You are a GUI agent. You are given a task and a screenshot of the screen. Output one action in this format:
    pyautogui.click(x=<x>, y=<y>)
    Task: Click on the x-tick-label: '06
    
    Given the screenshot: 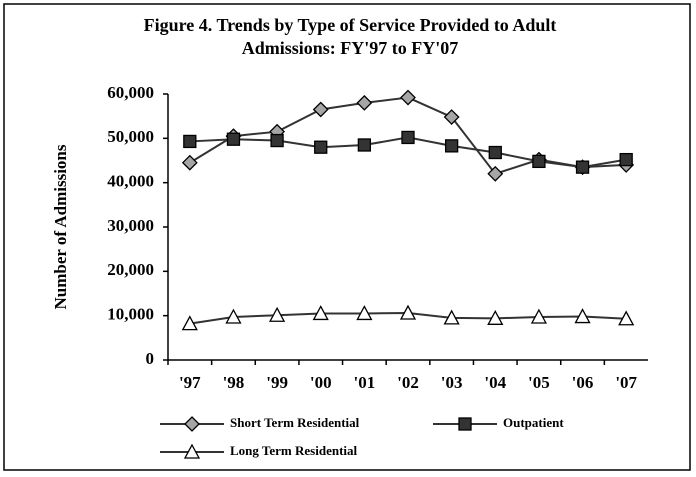 What is the action you would take?
    pyautogui.click(x=583, y=382)
    